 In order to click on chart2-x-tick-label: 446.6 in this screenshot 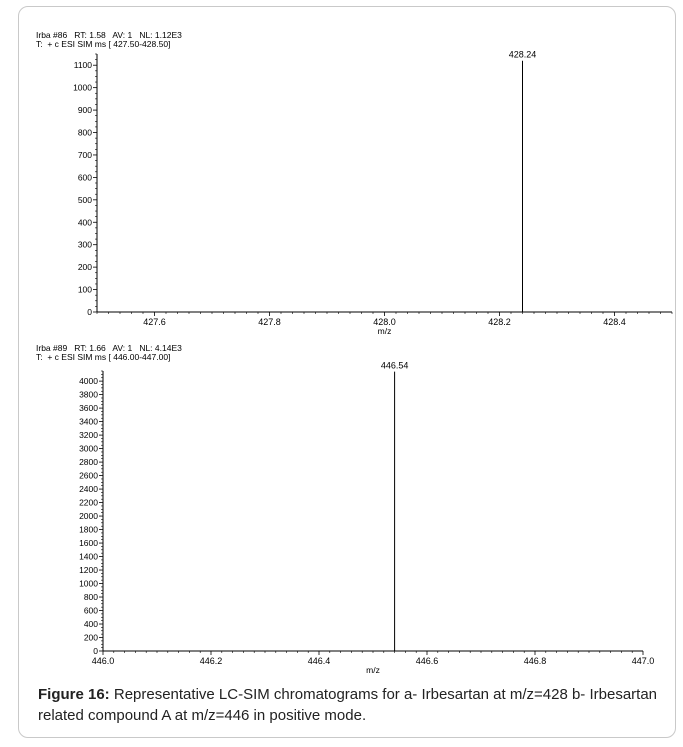, I will do `click(427, 661)`.